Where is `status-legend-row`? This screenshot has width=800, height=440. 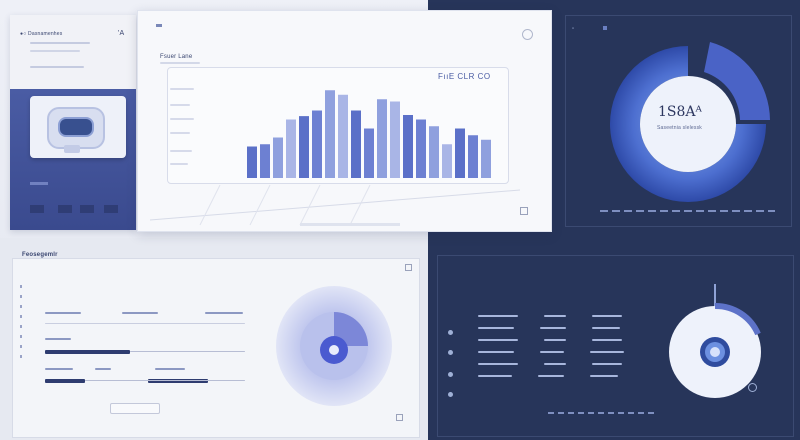 status-legend-row is located at coordinates (603, 413).